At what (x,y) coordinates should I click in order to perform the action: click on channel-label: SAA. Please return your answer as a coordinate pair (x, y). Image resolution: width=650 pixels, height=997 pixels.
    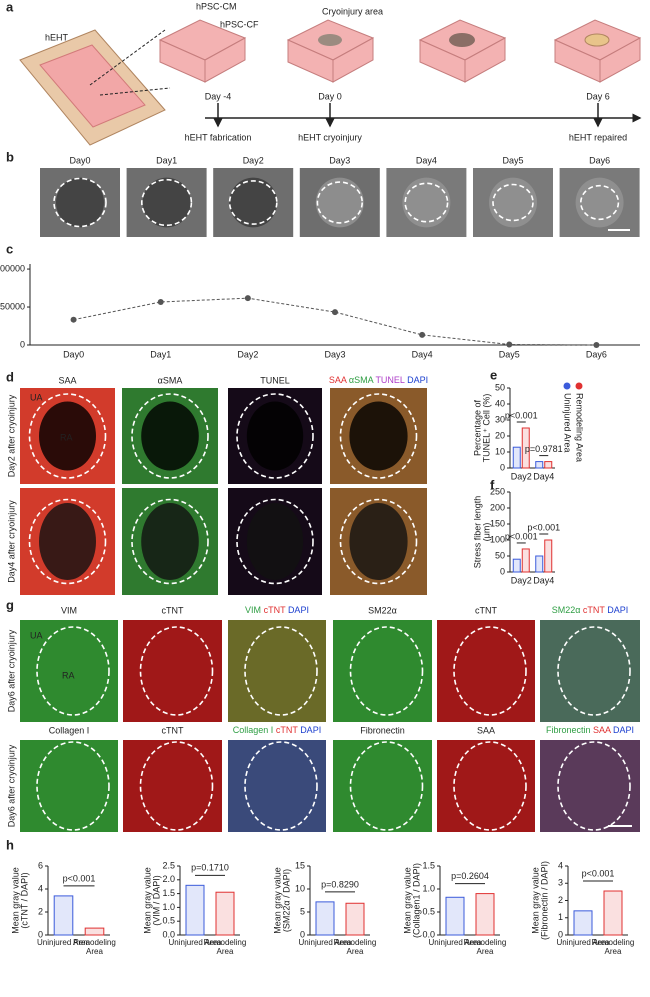
    Looking at the image, I should click on (67, 380).